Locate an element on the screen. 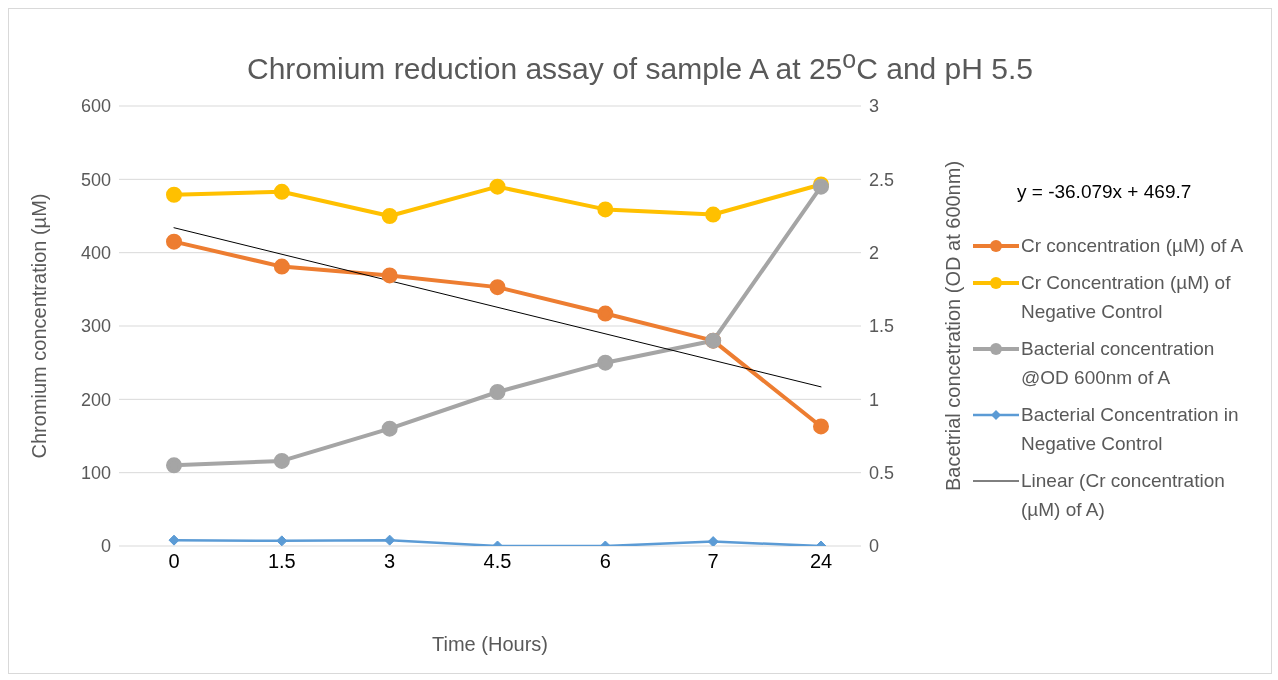 This screenshot has height=680, width=1278. y2-tick-label: 1 is located at coordinates (874, 399).